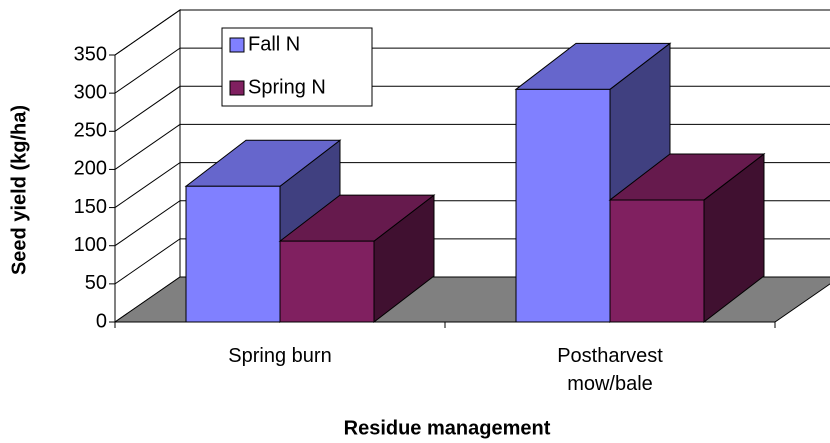 This screenshot has height=443, width=830. What do you see at coordinates (447, 428) in the screenshot?
I see `x-axis-title: Residue management` at bounding box center [447, 428].